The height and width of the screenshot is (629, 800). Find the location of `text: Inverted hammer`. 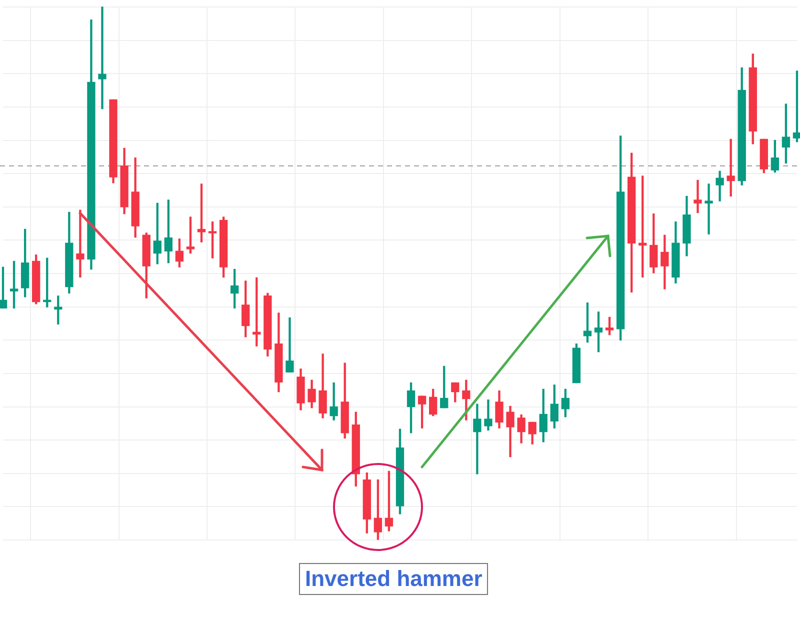

text: Inverted hammer is located at coordinates (393, 579).